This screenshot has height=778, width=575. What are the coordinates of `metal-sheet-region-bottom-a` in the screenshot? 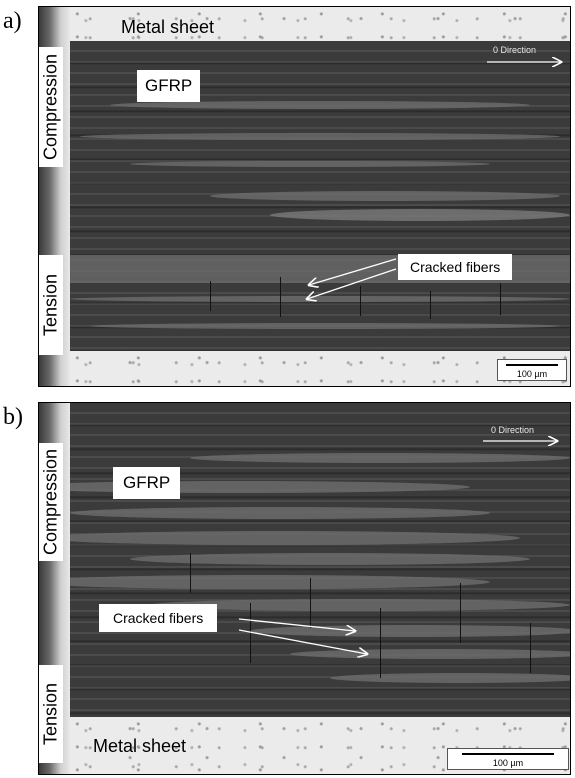 It's located at (320, 368).